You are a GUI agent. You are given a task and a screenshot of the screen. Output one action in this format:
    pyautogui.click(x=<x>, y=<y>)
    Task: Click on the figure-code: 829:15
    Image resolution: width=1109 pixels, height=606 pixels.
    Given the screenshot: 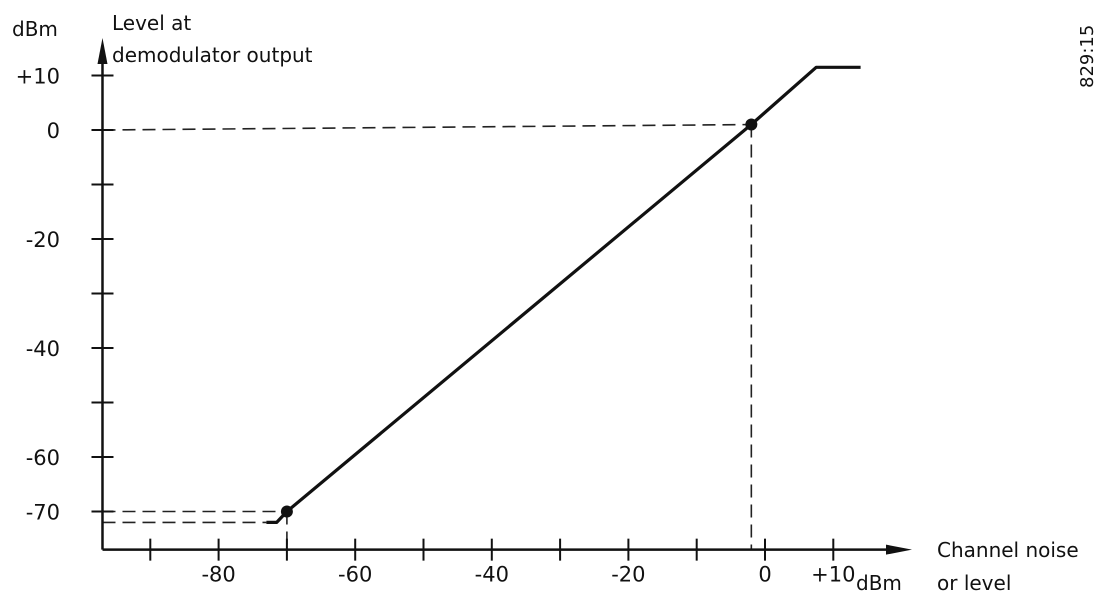 What is the action you would take?
    pyautogui.click(x=1087, y=56)
    